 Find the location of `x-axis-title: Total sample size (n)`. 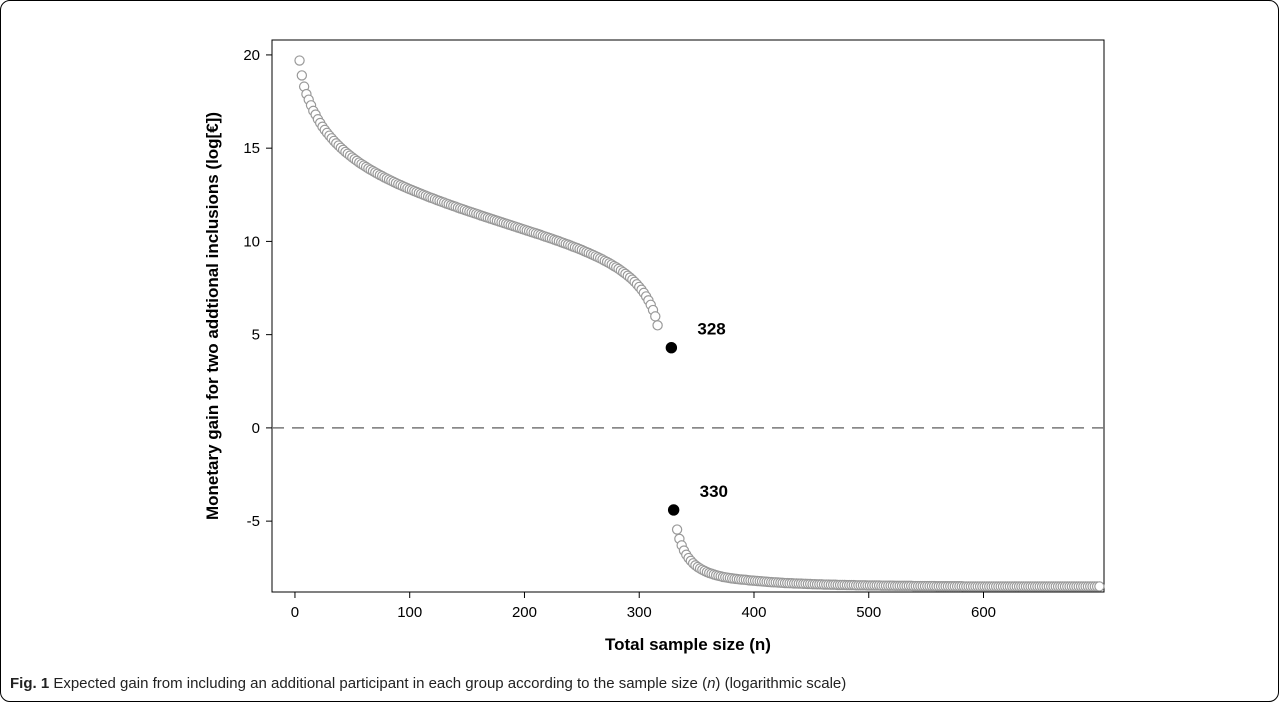

x-axis-title: Total sample size (n) is located at coordinates (688, 644).